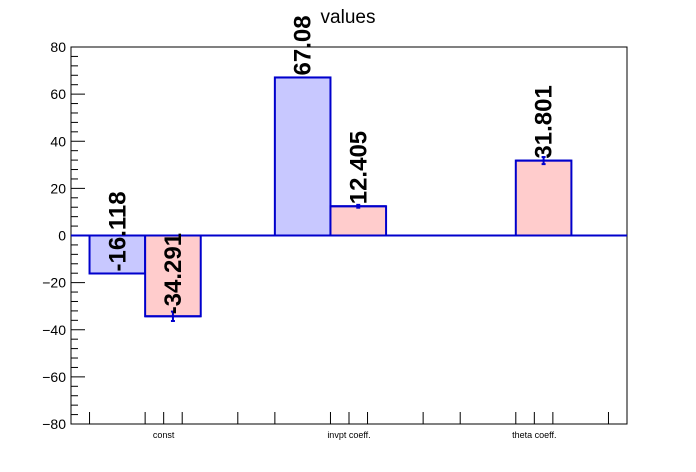 The width and height of the screenshot is (696, 472). Describe the element at coordinates (358, 167) in the screenshot. I see `bar-value-label: 12.405` at that location.